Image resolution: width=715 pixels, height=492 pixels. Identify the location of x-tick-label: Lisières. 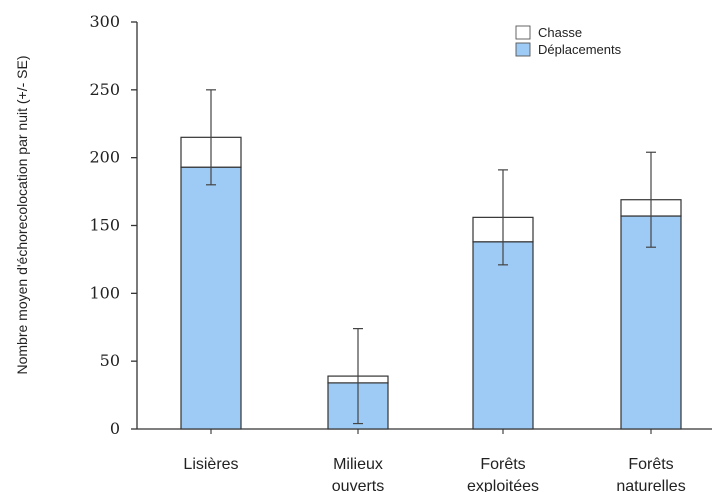
(210, 464).